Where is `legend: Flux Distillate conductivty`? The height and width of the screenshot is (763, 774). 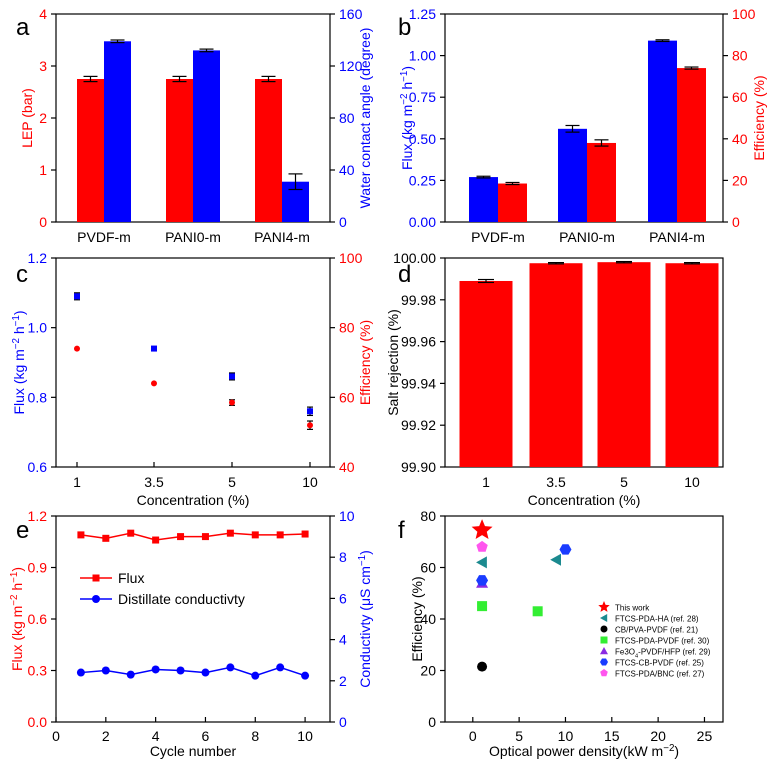 legend: Flux Distillate conductivty is located at coordinates (162, 588).